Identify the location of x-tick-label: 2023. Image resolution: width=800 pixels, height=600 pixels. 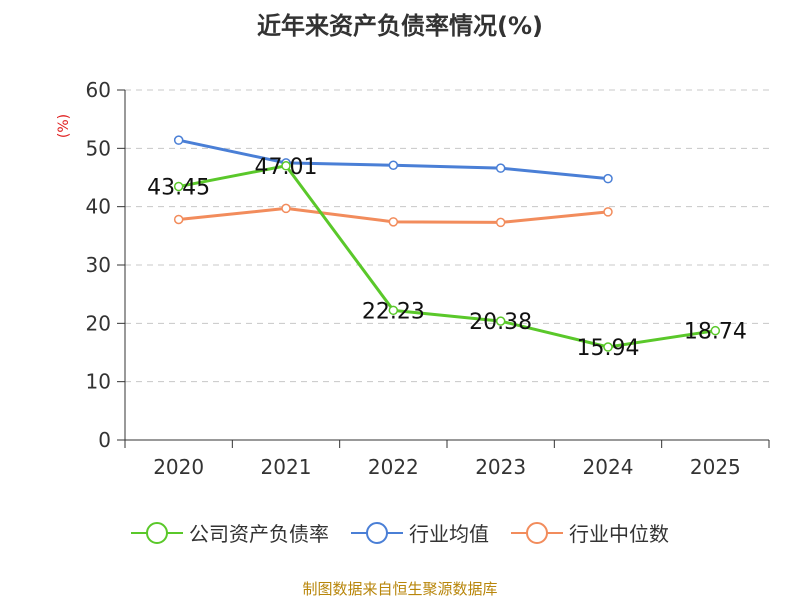
(500, 467).